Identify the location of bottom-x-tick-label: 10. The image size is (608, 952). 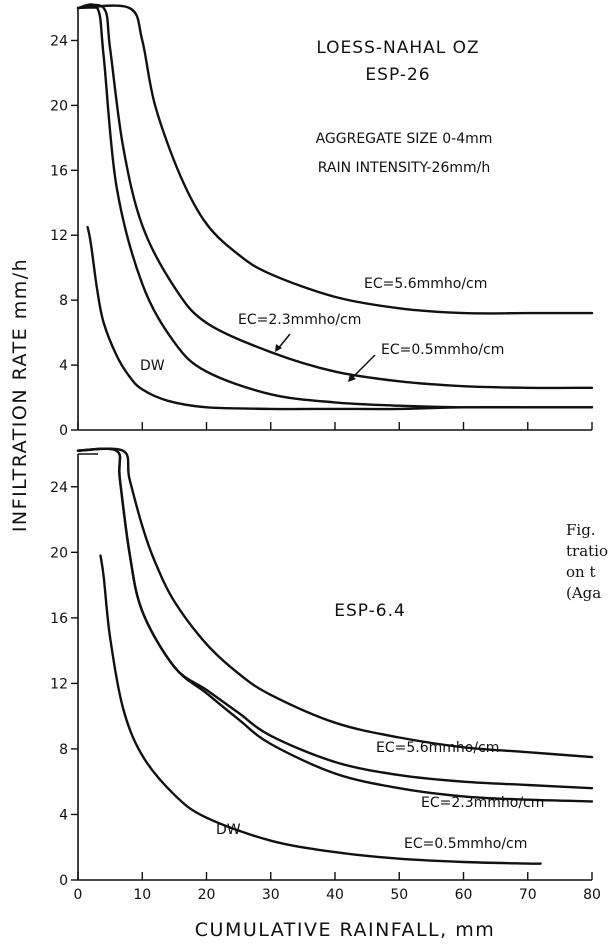
(142, 895).